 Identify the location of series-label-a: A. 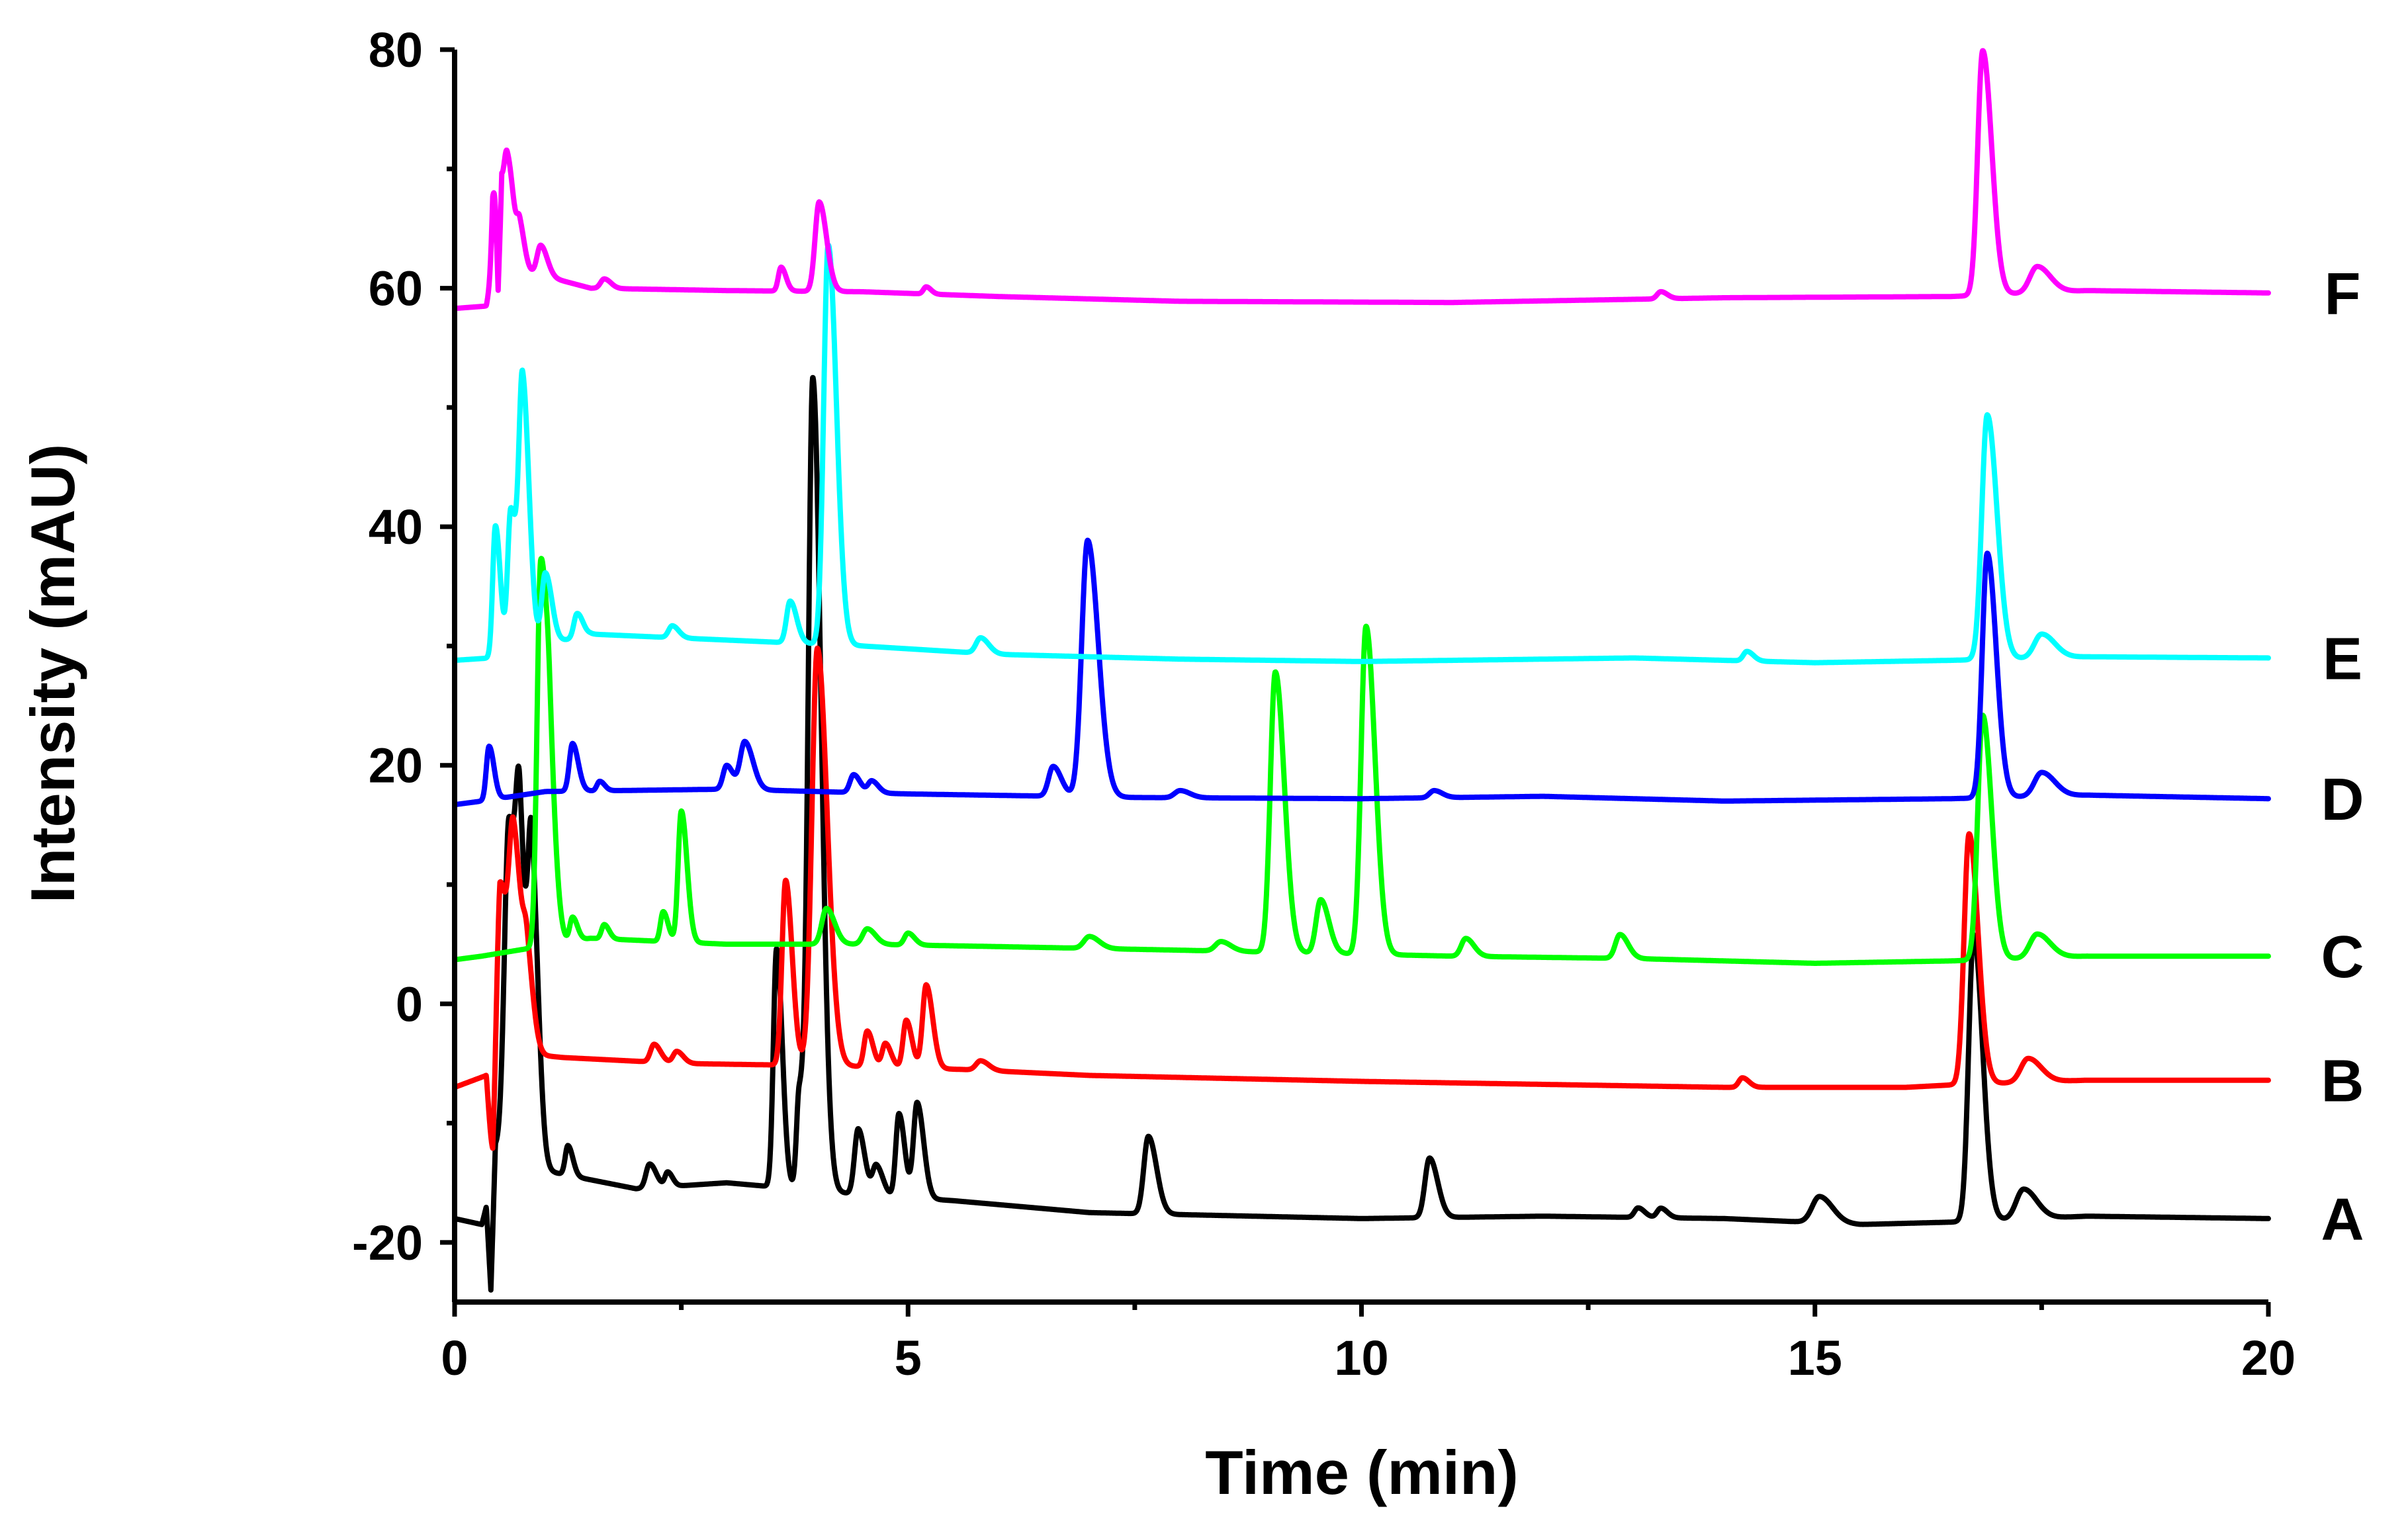
(2342, 1220).